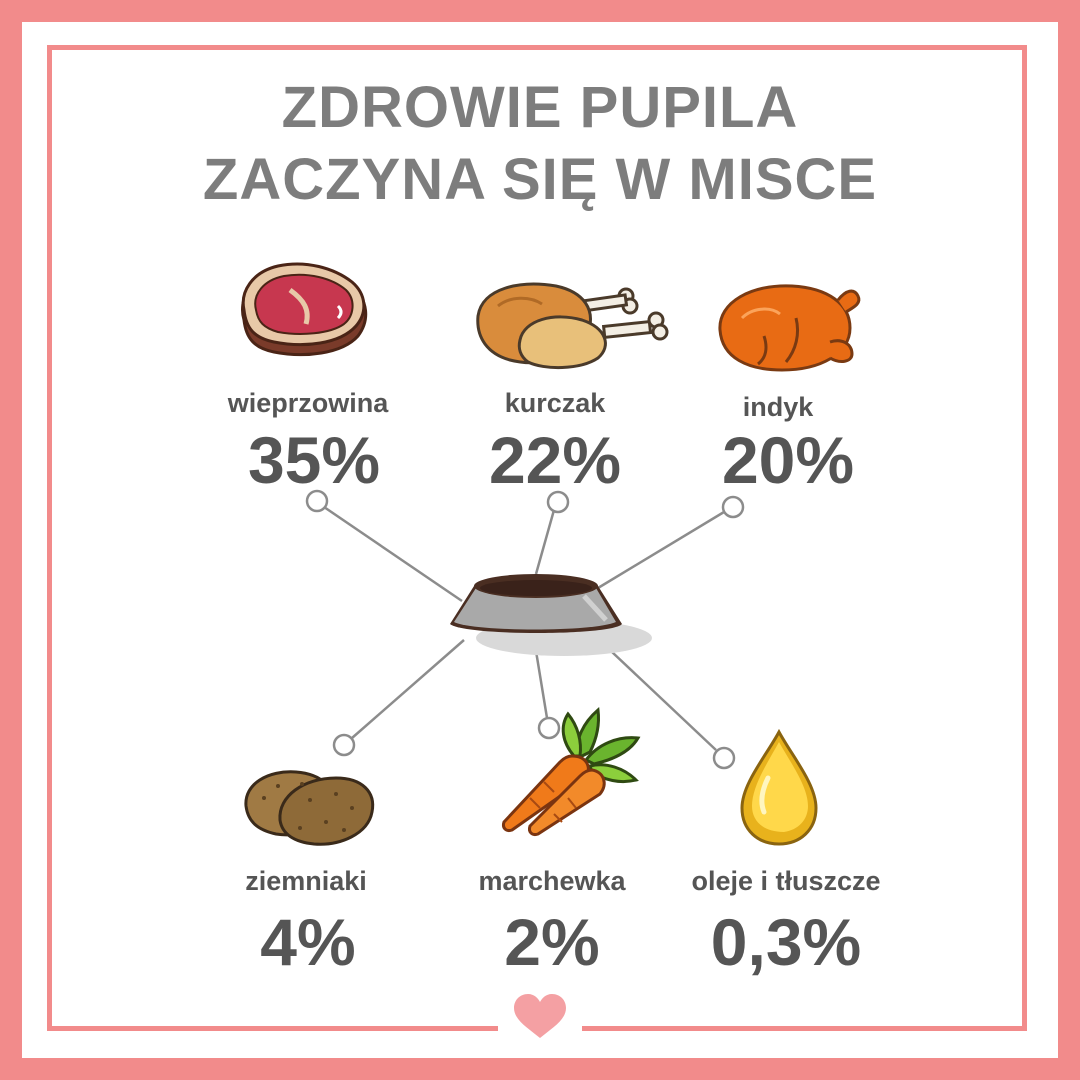 Image resolution: width=1080 pixels, height=1080 pixels. Describe the element at coordinates (778, 407) in the screenshot. I see `ingredient-name-indyk: indyk` at that location.